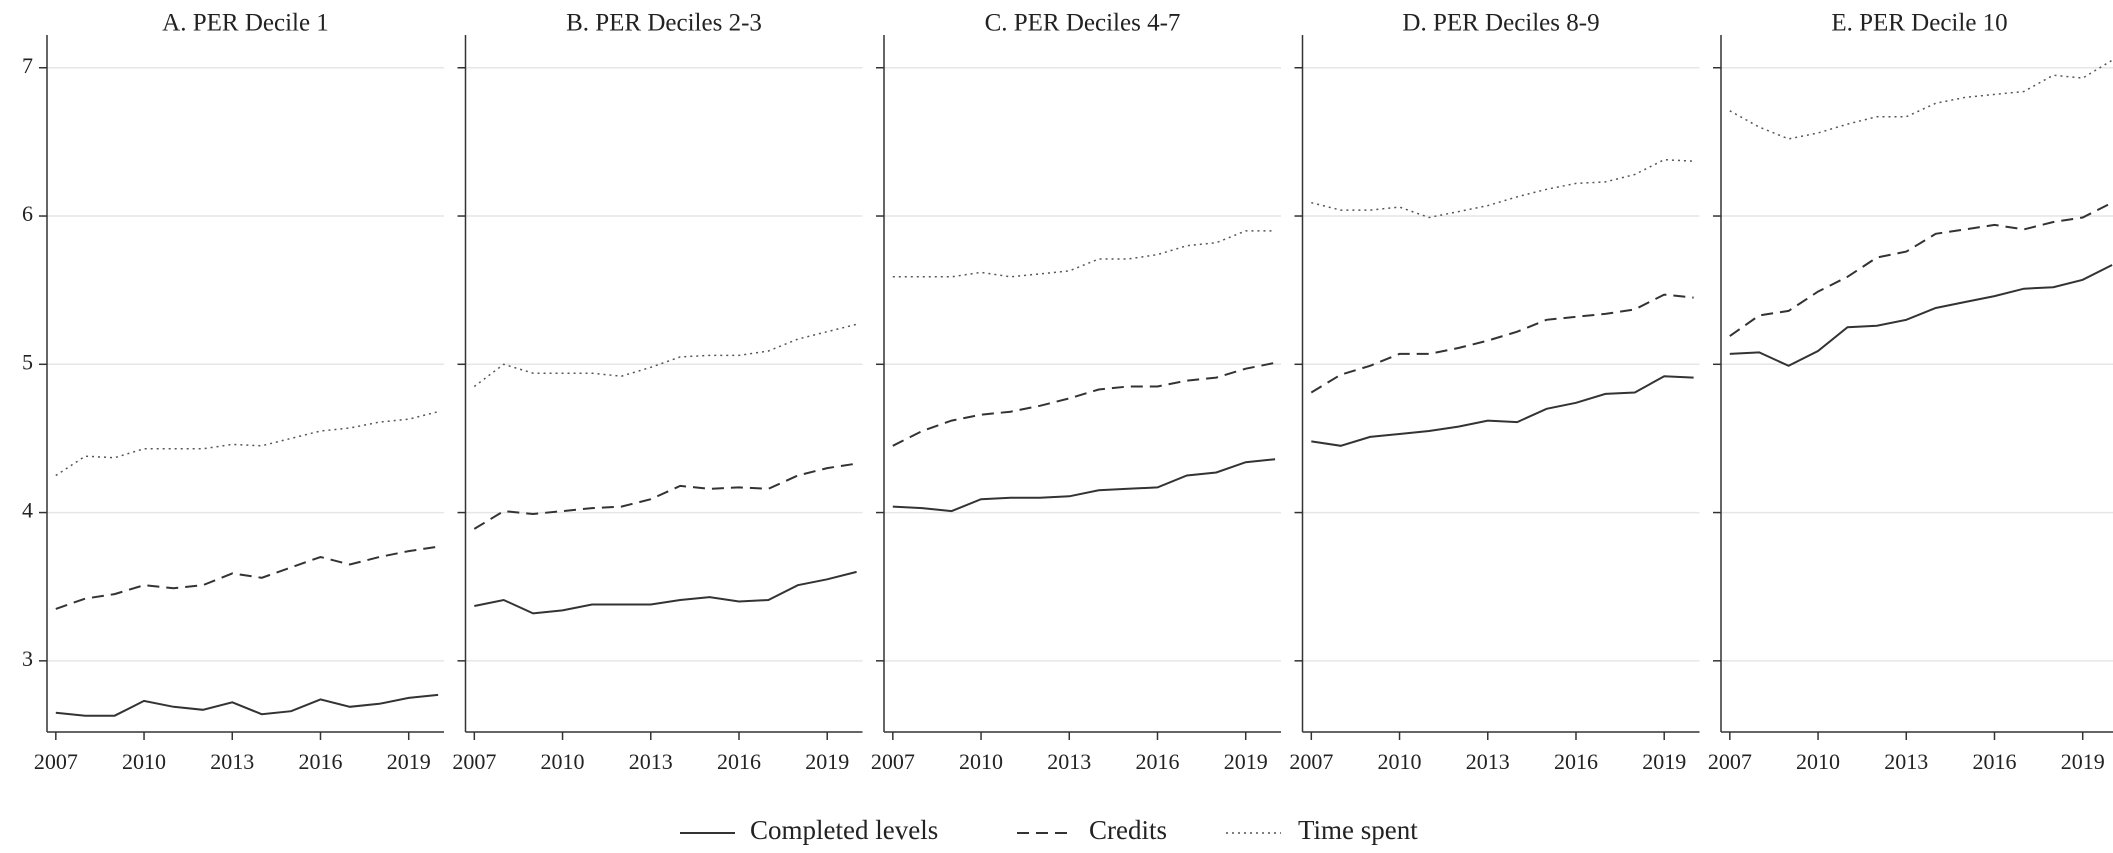 This screenshot has width=2113, height=853. Describe the element at coordinates (1919, 23) in the screenshot. I see `panel-title: E. PER Decile 10` at that location.